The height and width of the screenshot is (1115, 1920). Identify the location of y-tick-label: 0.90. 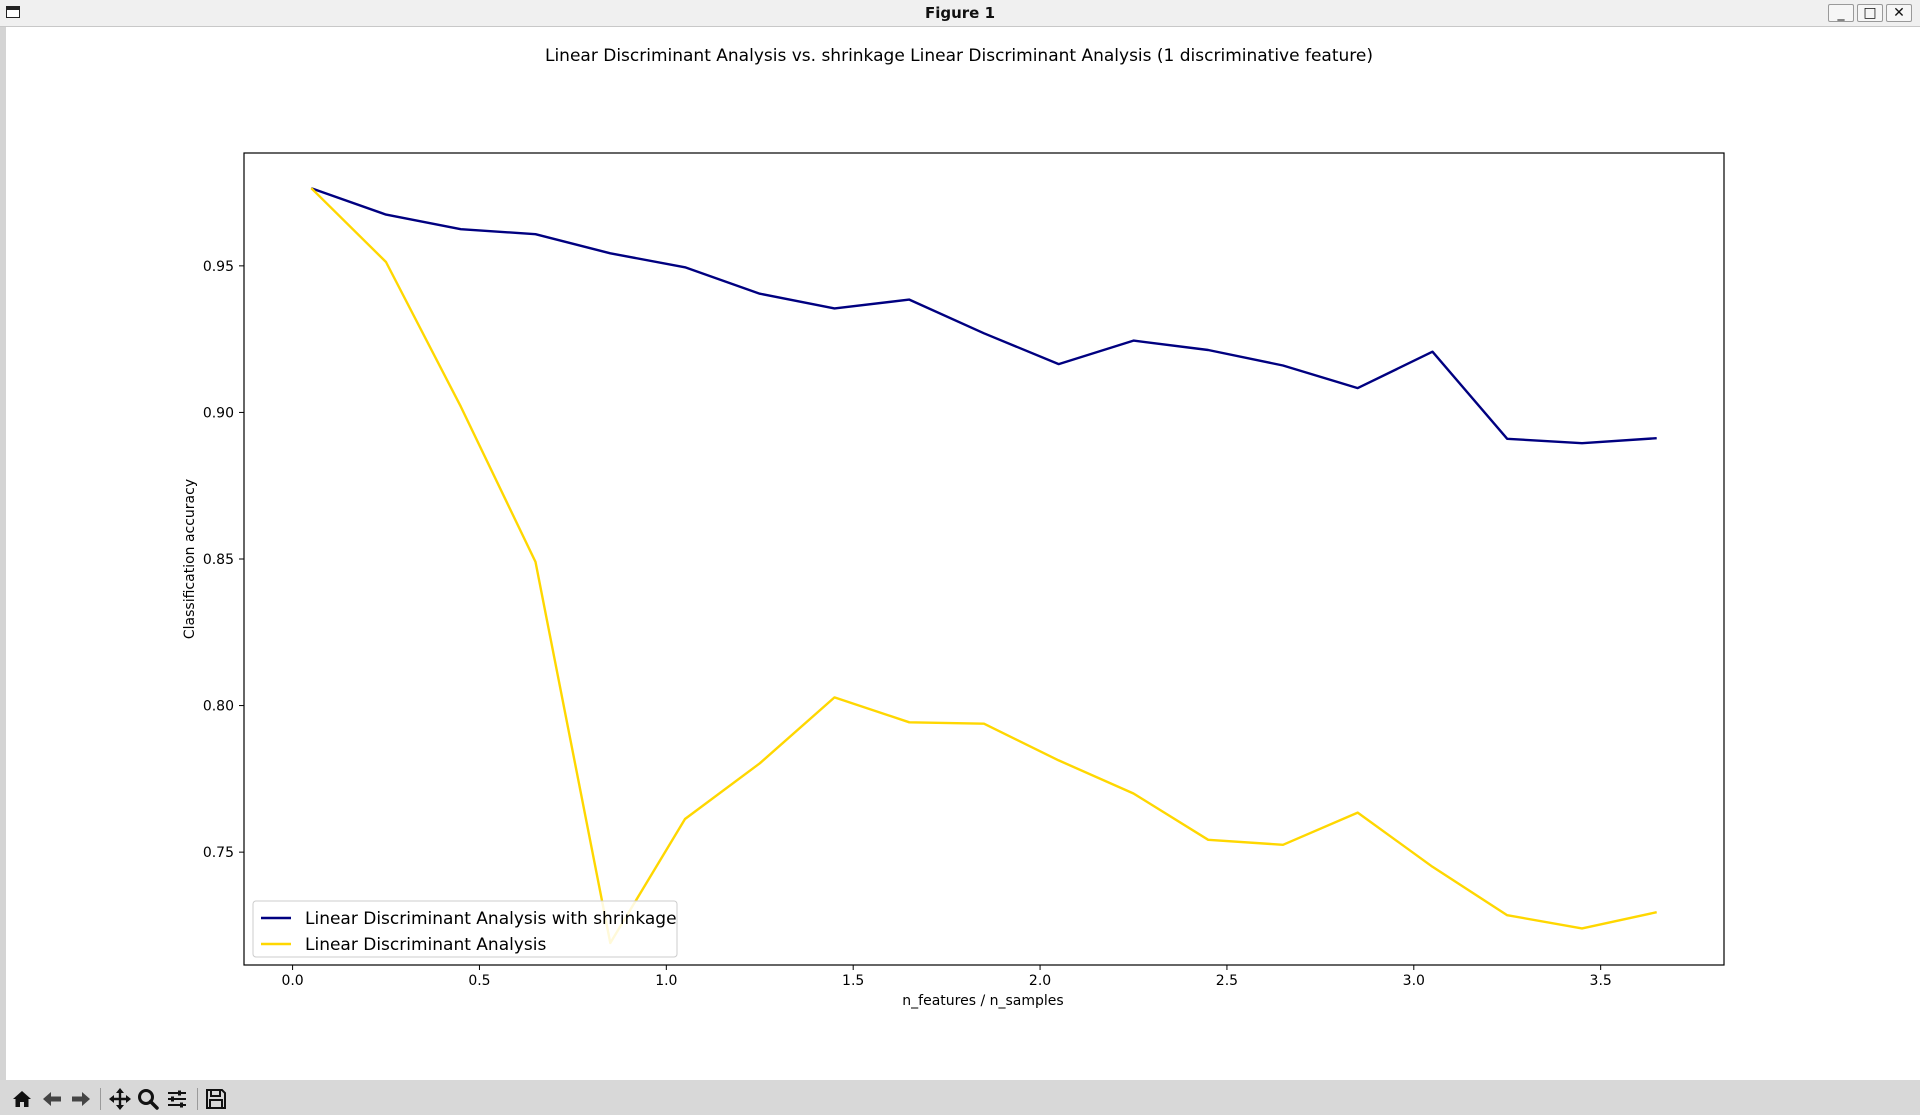
(218, 413).